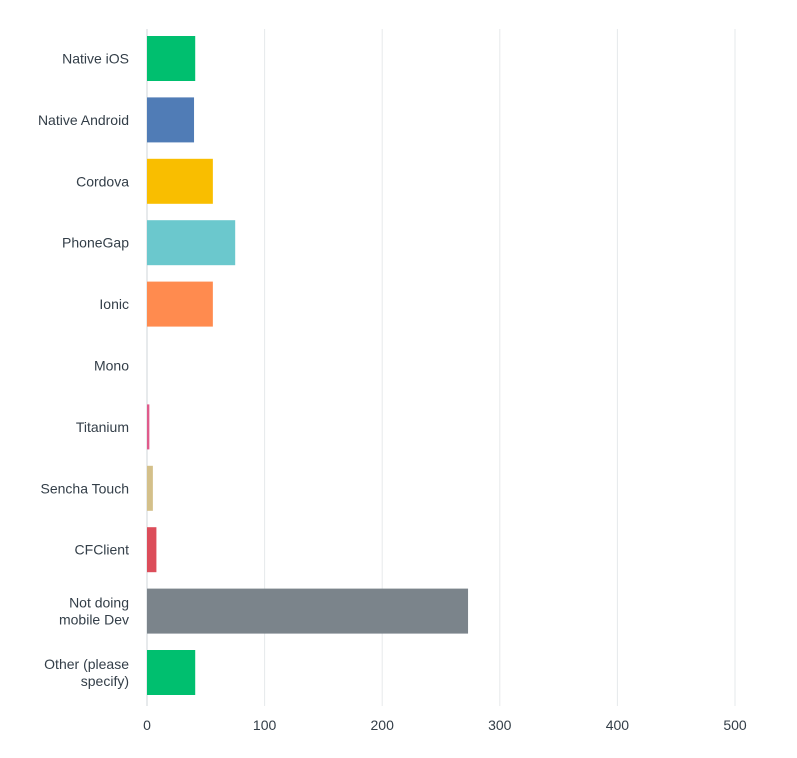  I want to click on category-label-line: Not doing, so click(99, 603).